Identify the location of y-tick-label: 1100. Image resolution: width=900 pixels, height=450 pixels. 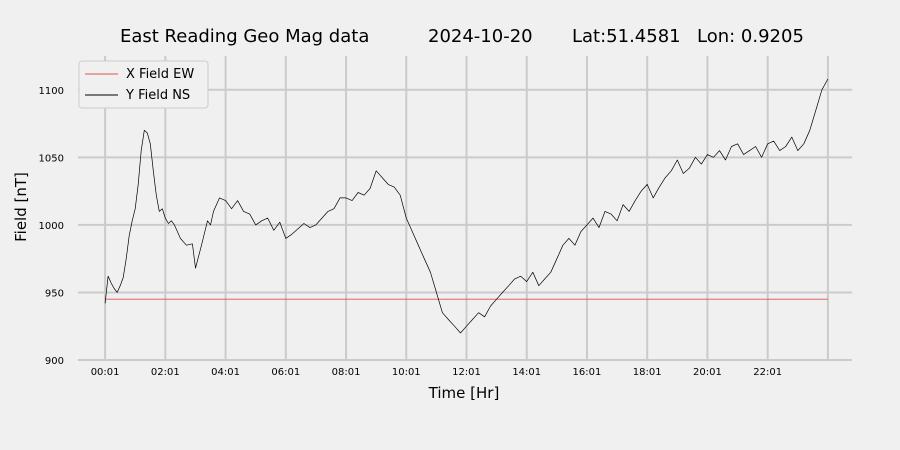
(51, 91).